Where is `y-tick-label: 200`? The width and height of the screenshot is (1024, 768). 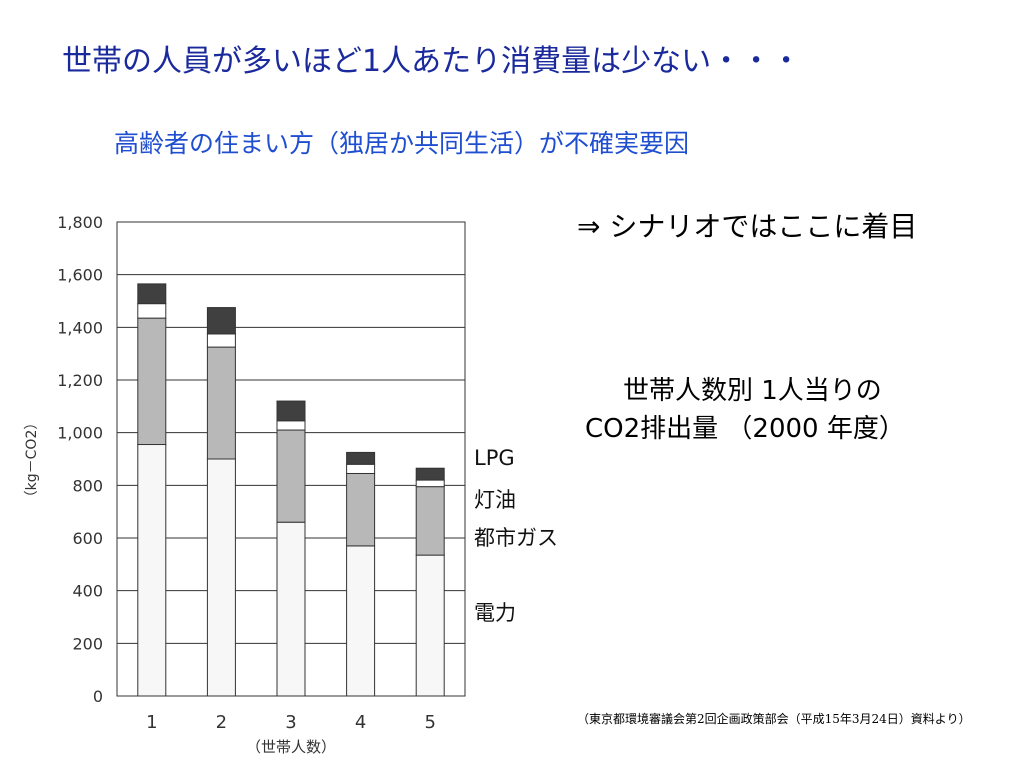 y-tick-label: 200 is located at coordinates (87, 643).